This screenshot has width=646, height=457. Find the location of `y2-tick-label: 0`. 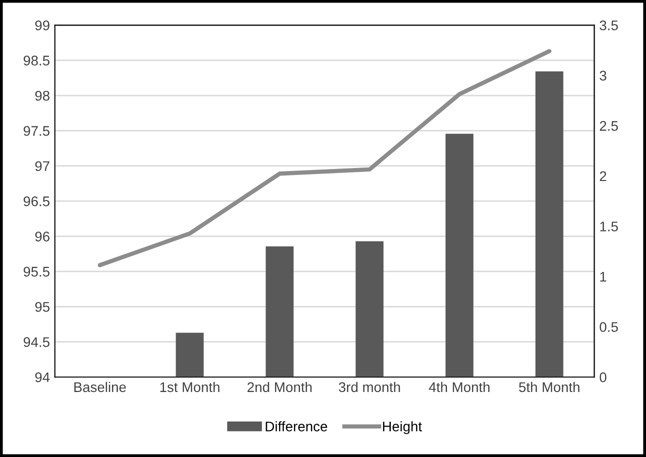

y2-tick-label: 0 is located at coordinates (603, 377).